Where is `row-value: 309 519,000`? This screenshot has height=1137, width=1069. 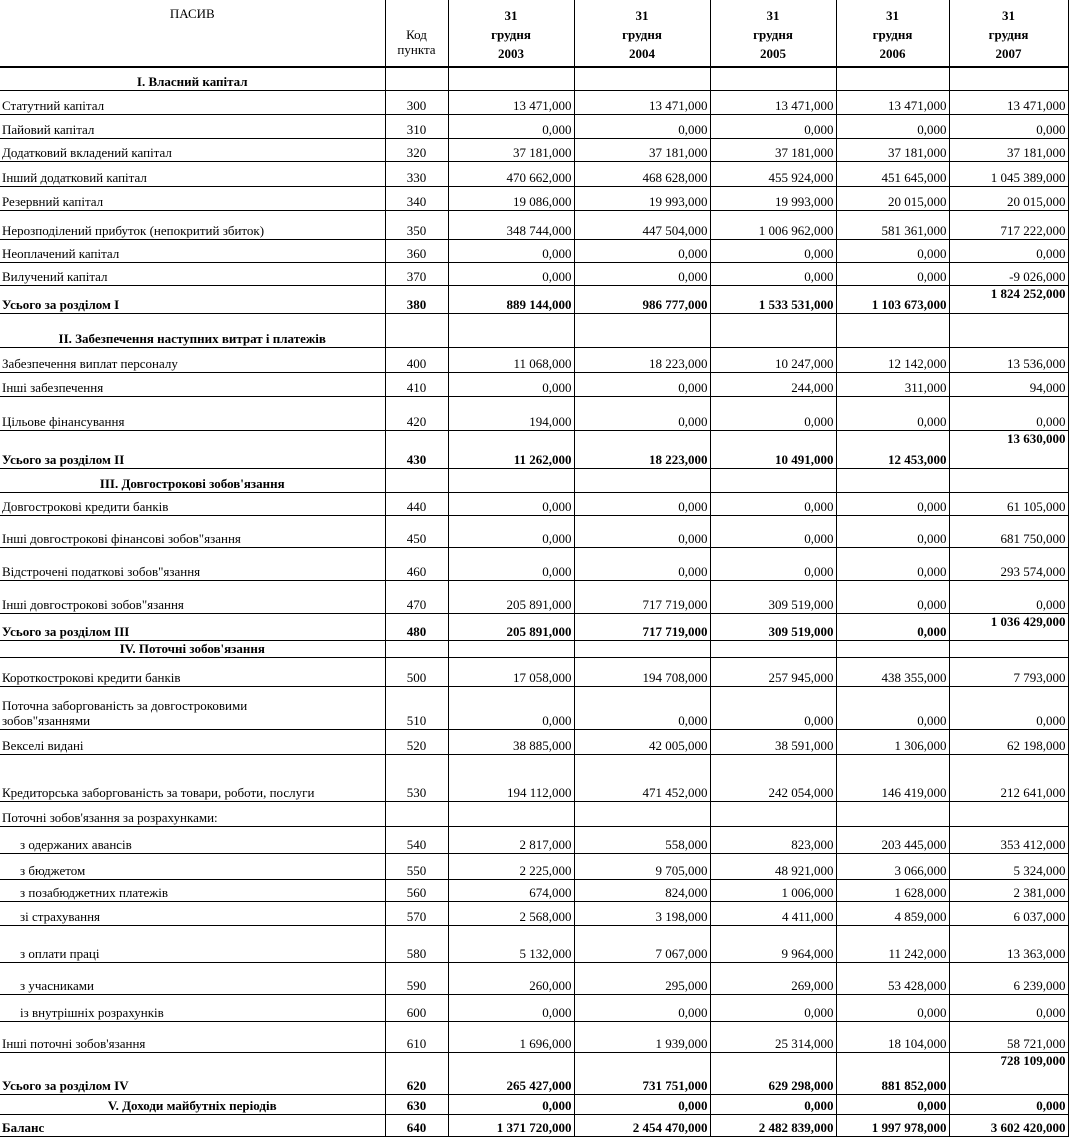
row-value: 309 519,000 is located at coordinates (773, 597).